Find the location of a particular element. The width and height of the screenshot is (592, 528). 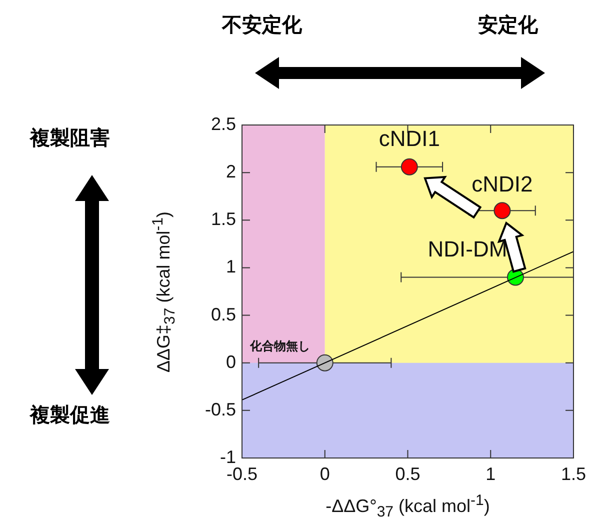

y-tick-label: -1 is located at coordinates (228, 456).